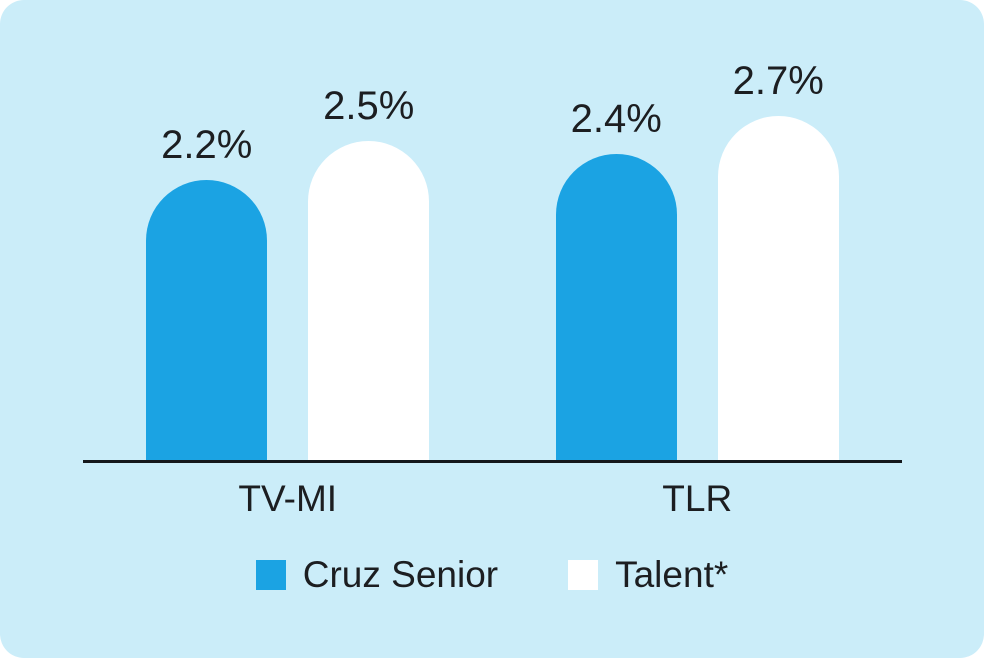 Image resolution: width=984 pixels, height=658 pixels. I want to click on value-label: 2.2%, so click(207, 144).